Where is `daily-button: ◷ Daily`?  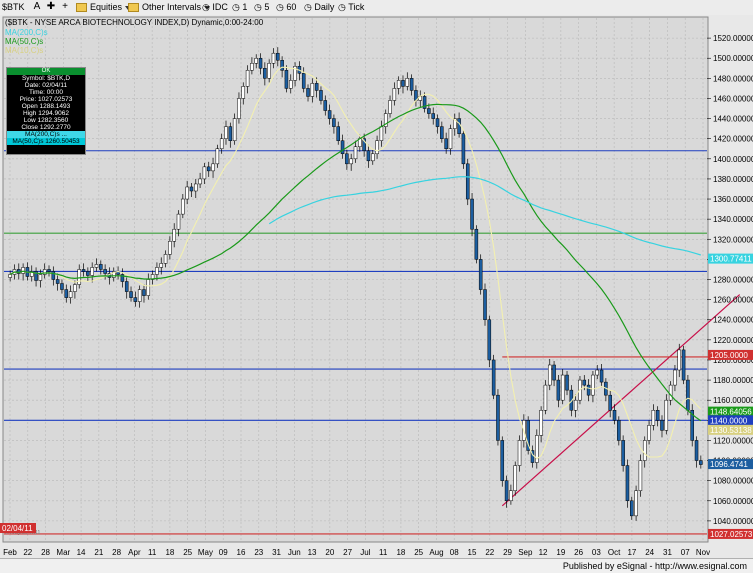
daily-button: ◷ Daily is located at coordinates (319, 7).